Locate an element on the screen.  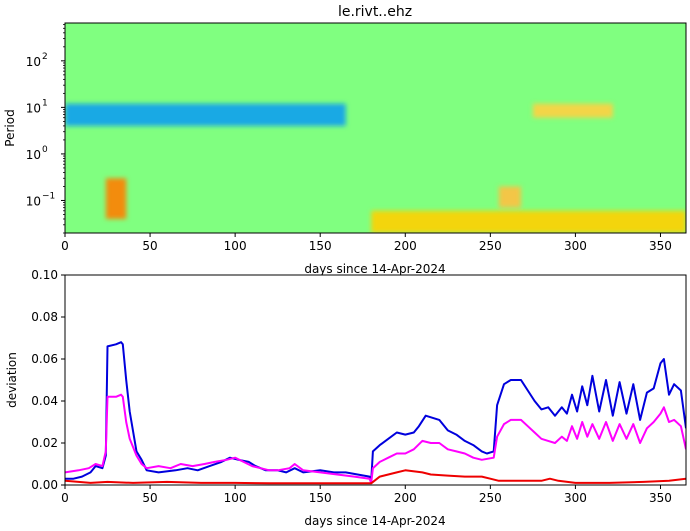
heatmap-x-tick-label: 150 is located at coordinates (320, 246).